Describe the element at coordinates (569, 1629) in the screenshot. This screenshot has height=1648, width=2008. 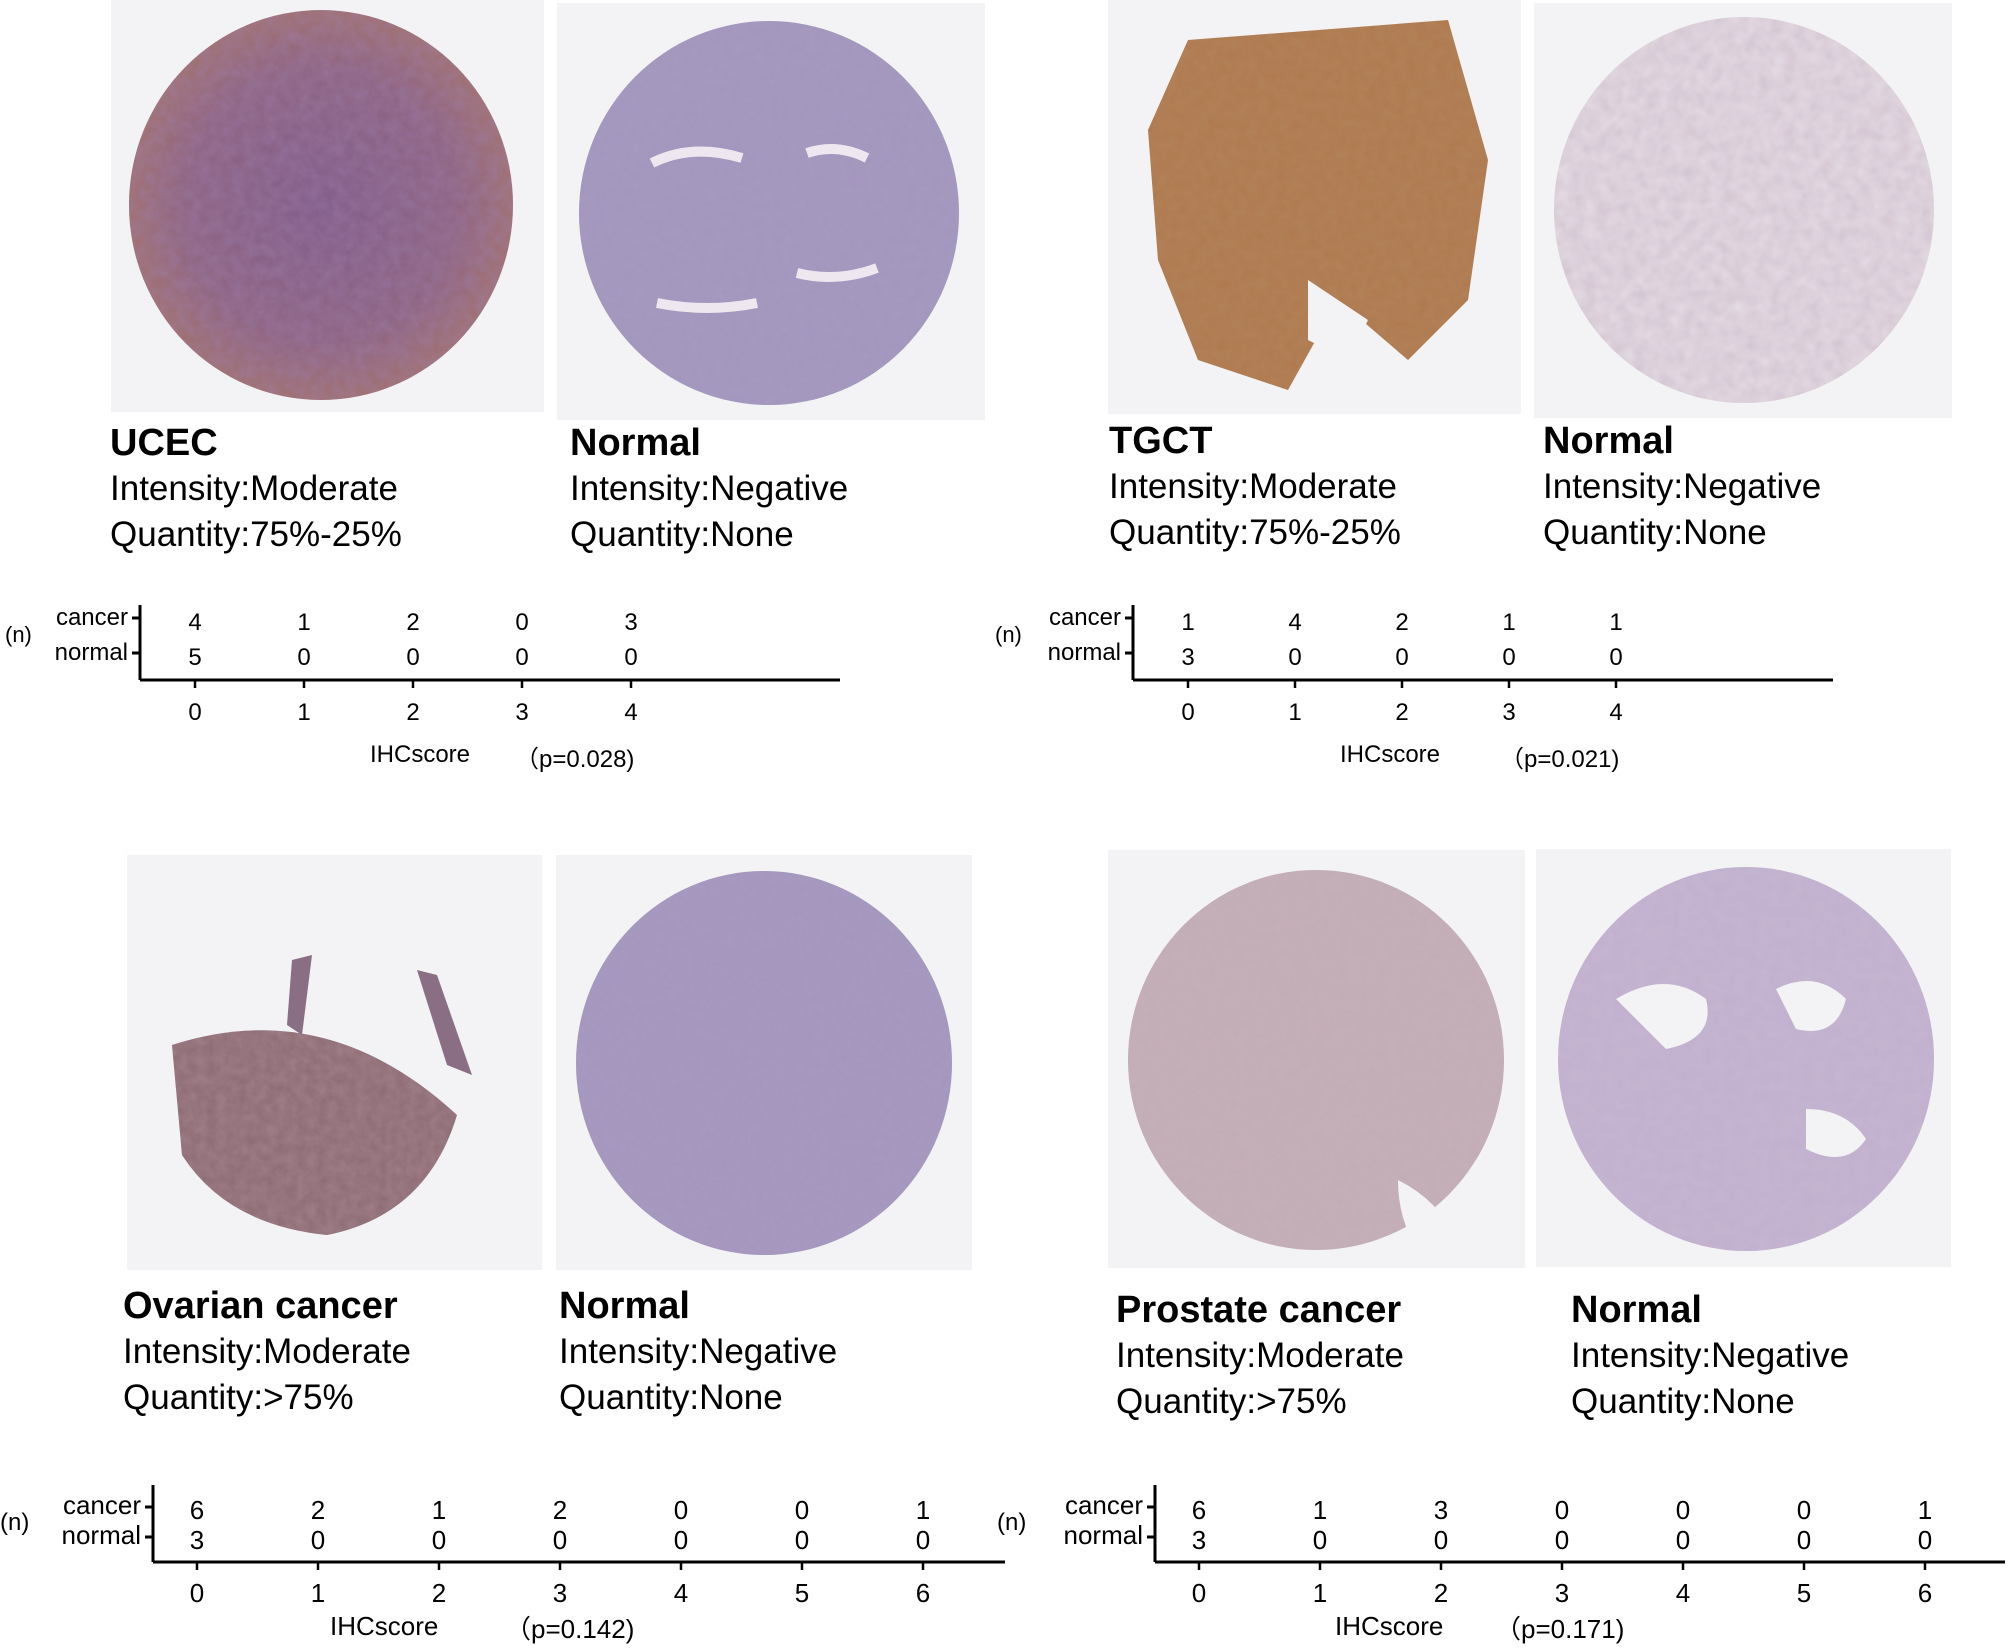
I see `p-value-label: （p=0.142)` at that location.